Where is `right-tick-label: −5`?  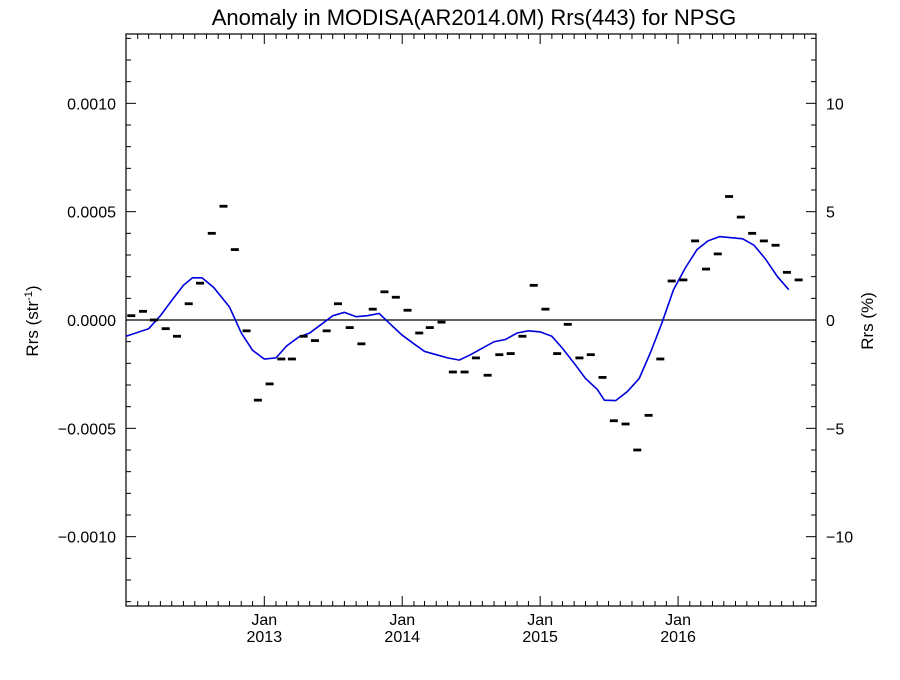 right-tick-label: −5 is located at coordinates (835, 429).